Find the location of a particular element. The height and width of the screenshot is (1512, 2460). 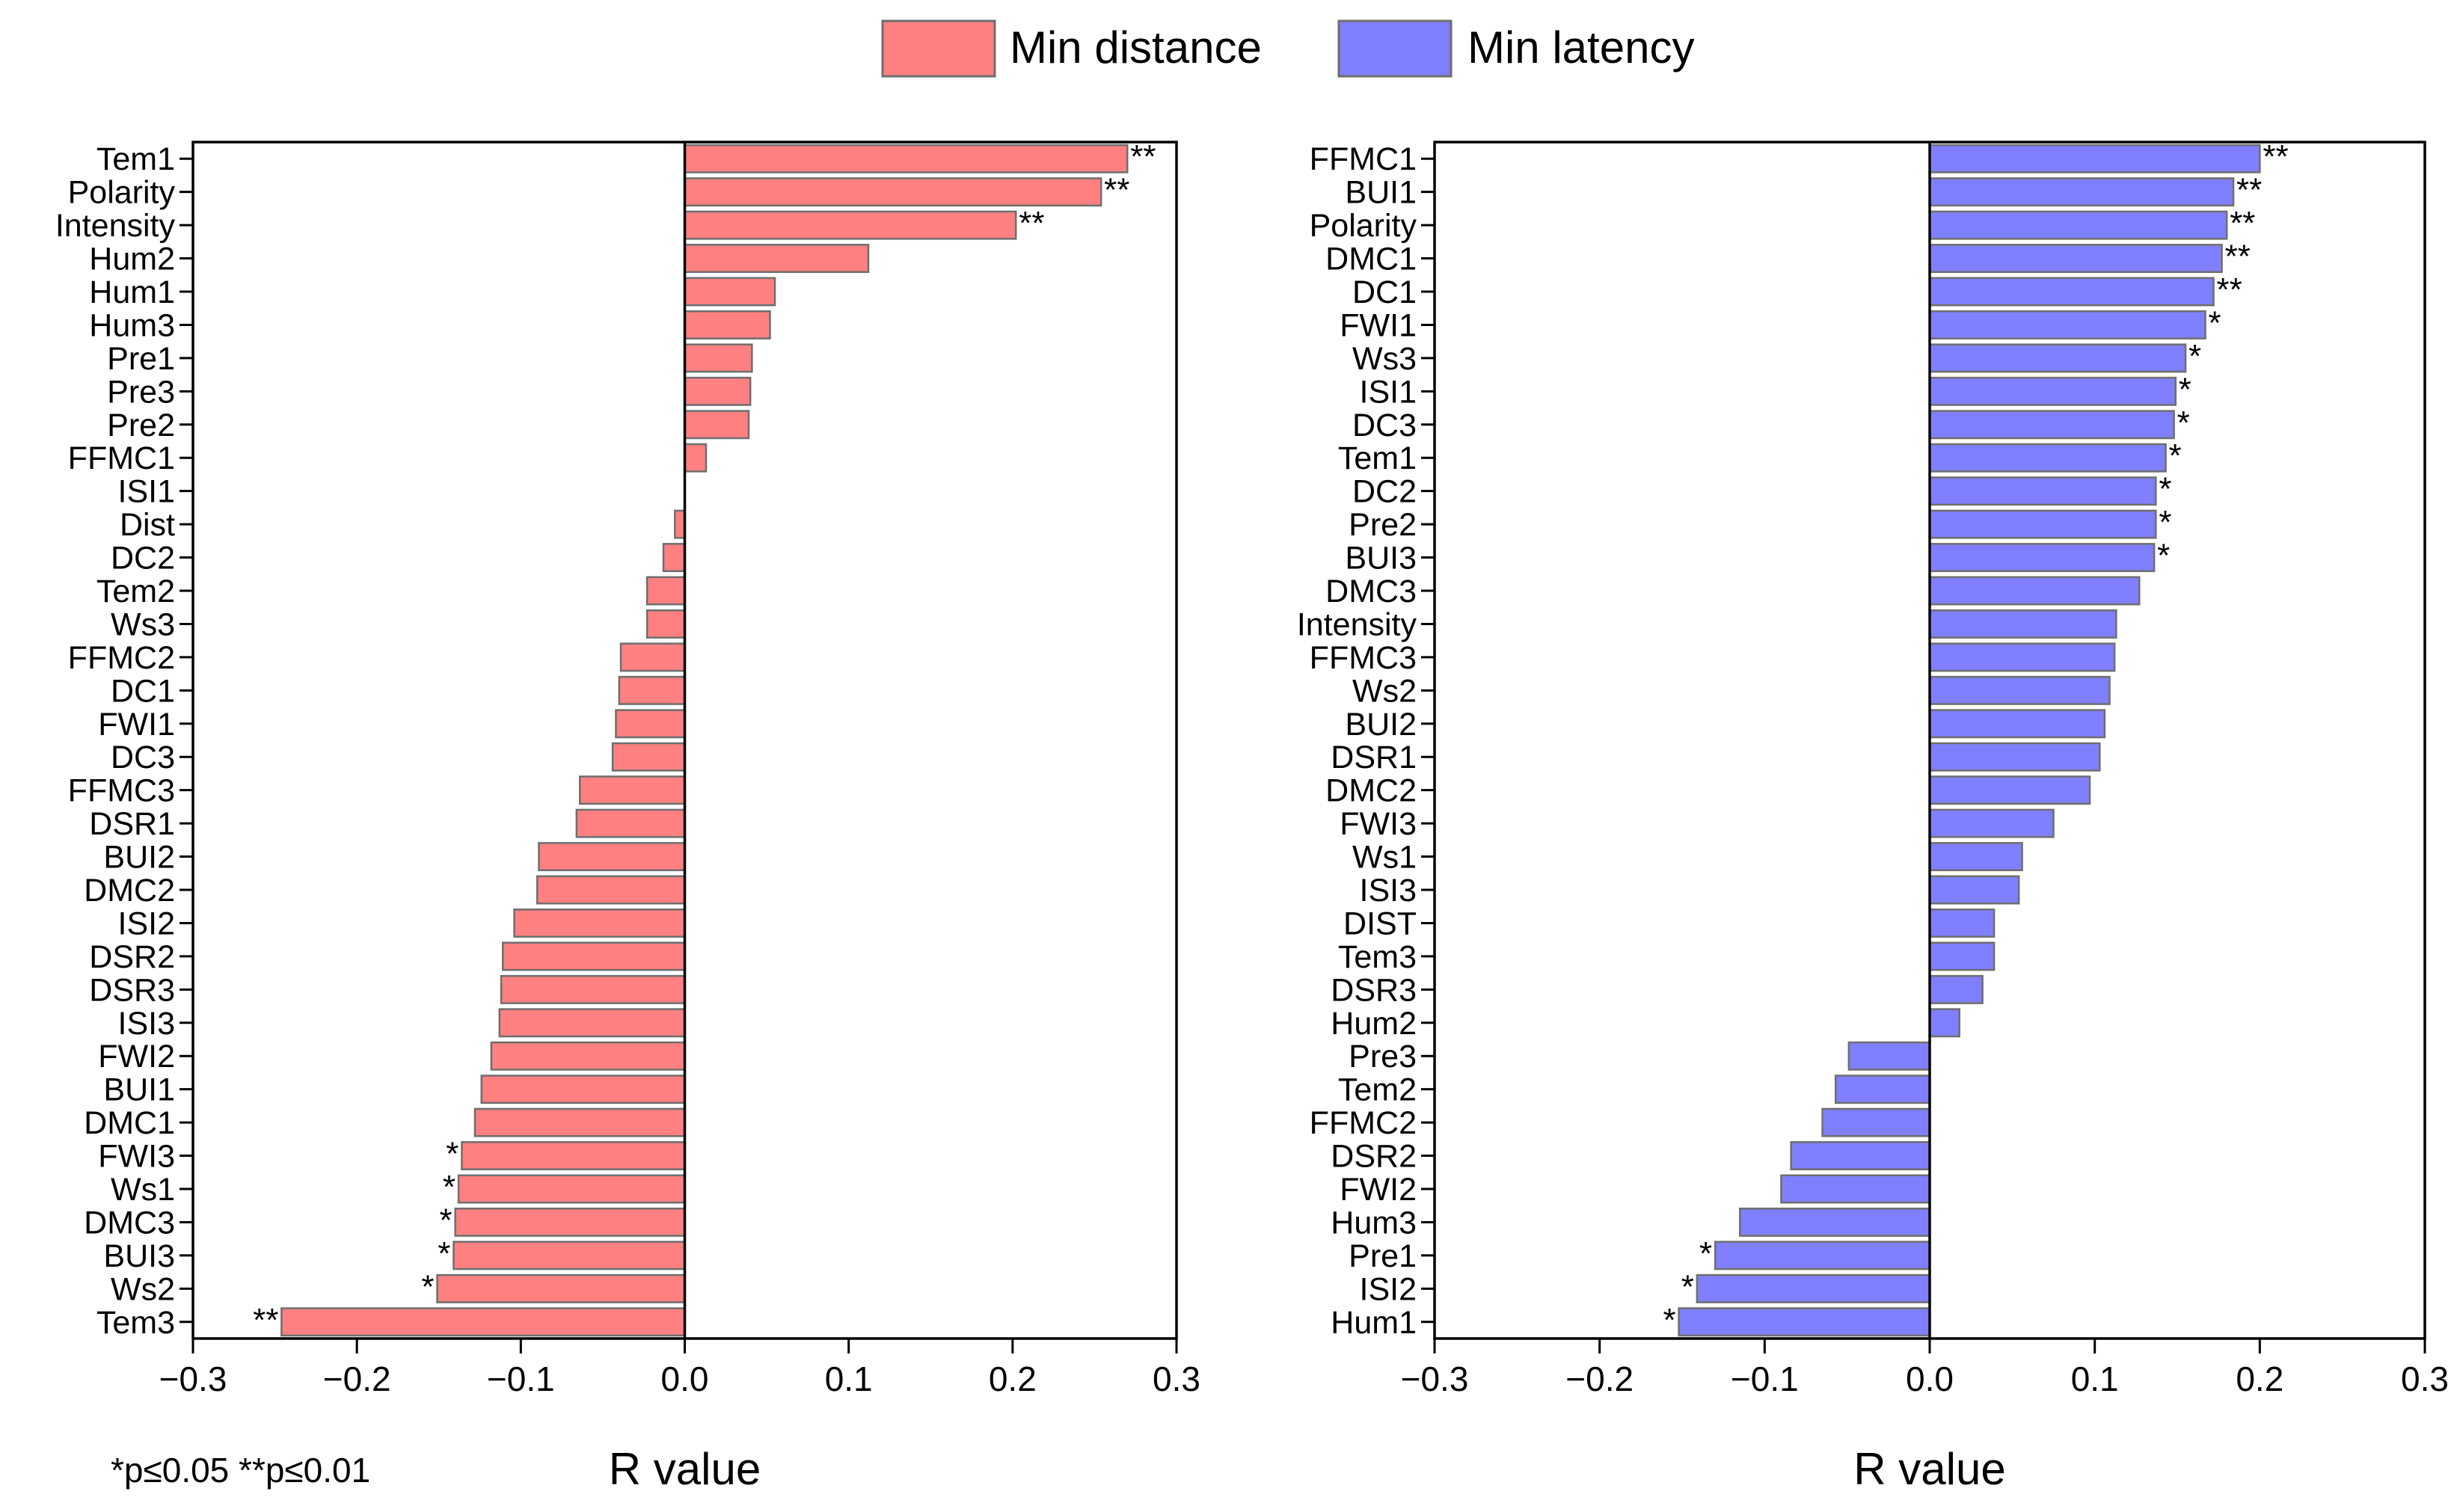

y-tick-label-ws1: Ws1 is located at coordinates (143, 1190).